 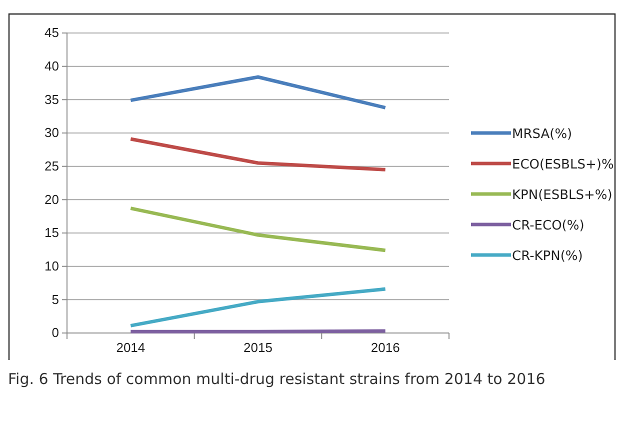 What do you see at coordinates (51, 66) in the screenshot?
I see `y-tick-label: 40` at bounding box center [51, 66].